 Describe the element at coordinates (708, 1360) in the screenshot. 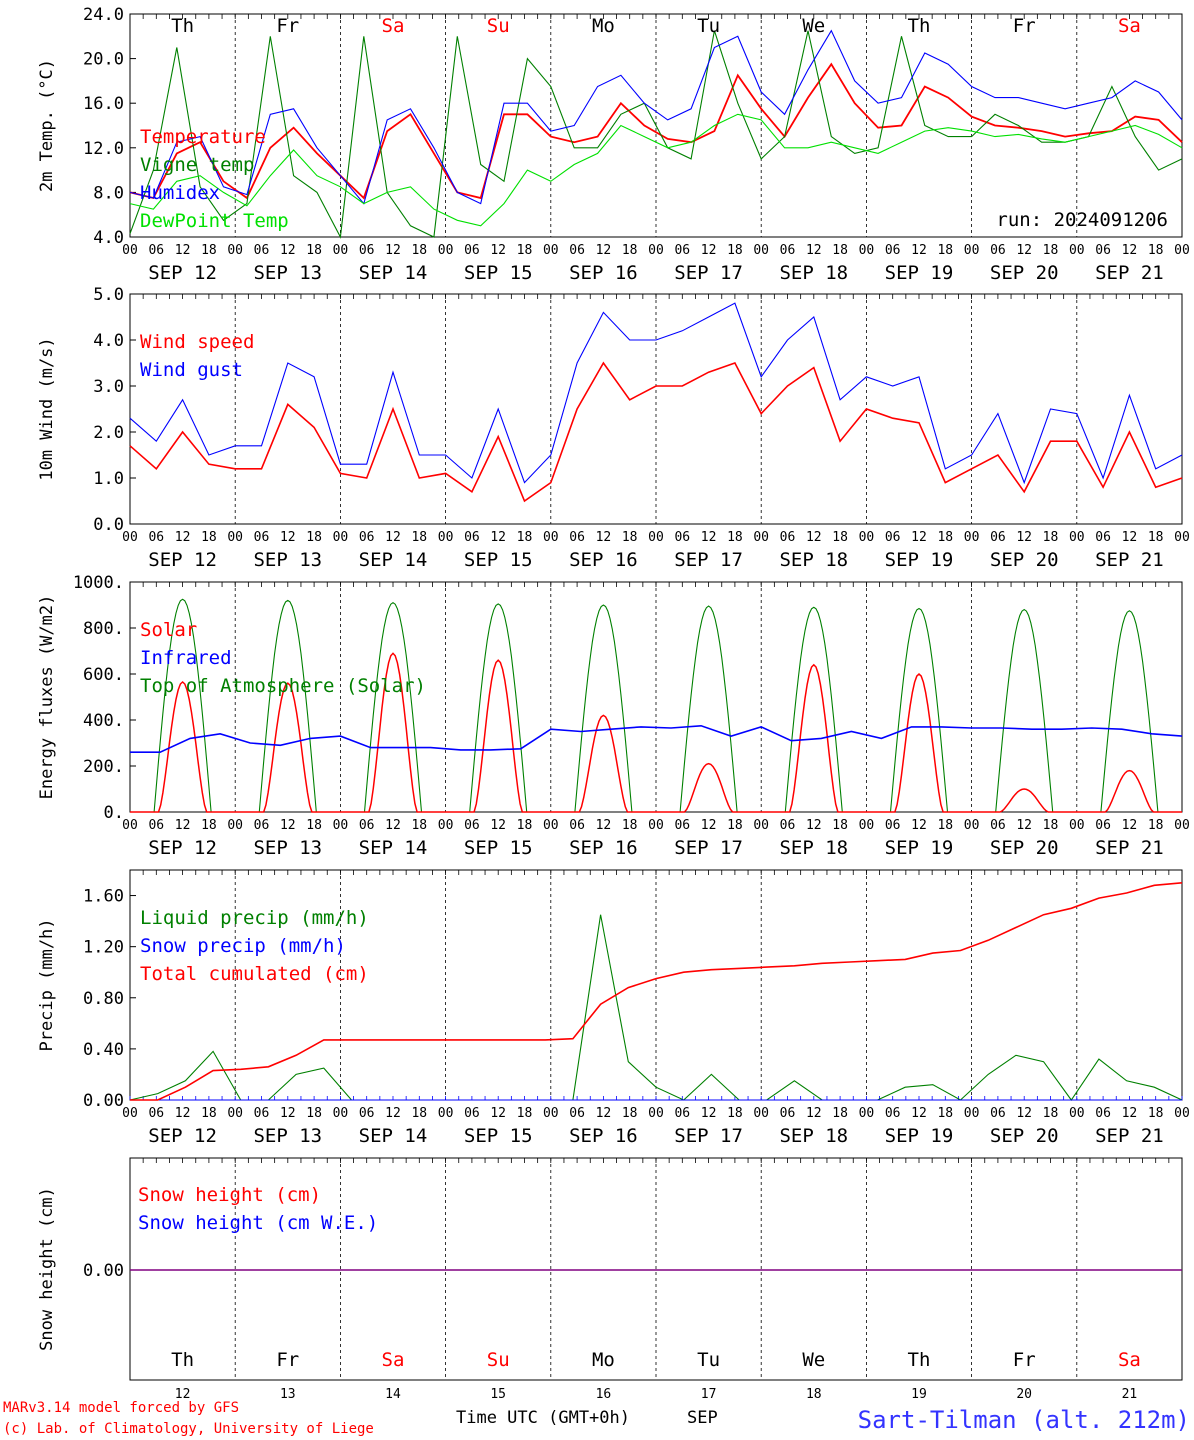

I see `weekday-label: Tu` at that location.